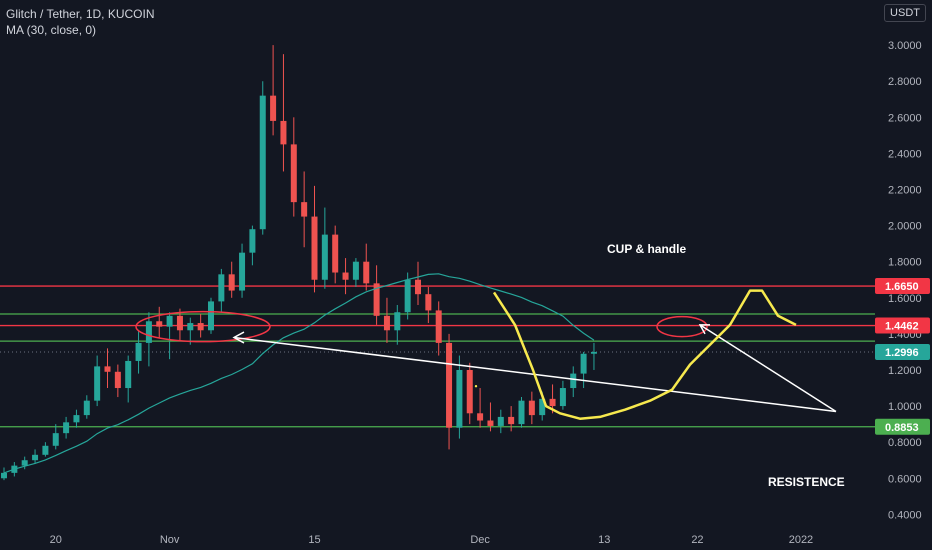  Describe the element at coordinates (902, 327) in the screenshot. I see `price-label-text: 1.4462` at that location.